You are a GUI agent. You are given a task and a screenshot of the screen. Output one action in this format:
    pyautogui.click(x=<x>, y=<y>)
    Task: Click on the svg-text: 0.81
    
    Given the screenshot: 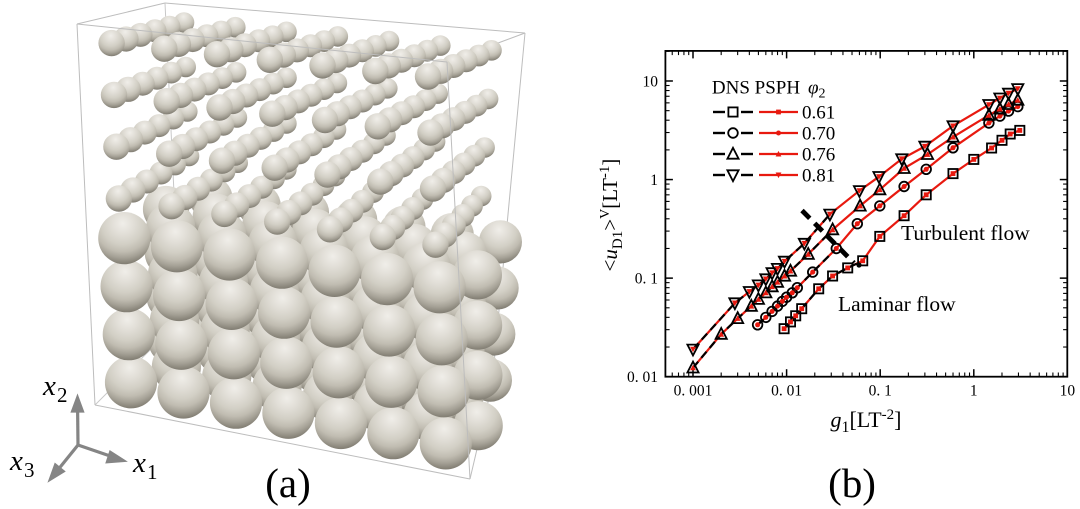 What is the action you would take?
    pyautogui.click(x=818, y=176)
    